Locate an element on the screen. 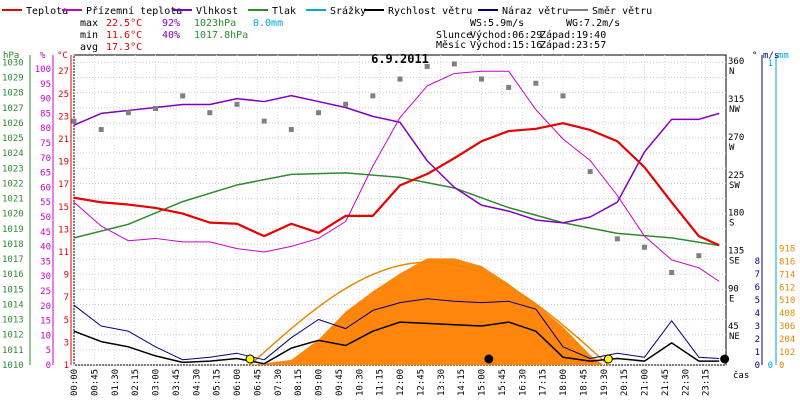 The height and width of the screenshot is (400, 800). tick-direction-label: N is located at coordinates (731, 72).